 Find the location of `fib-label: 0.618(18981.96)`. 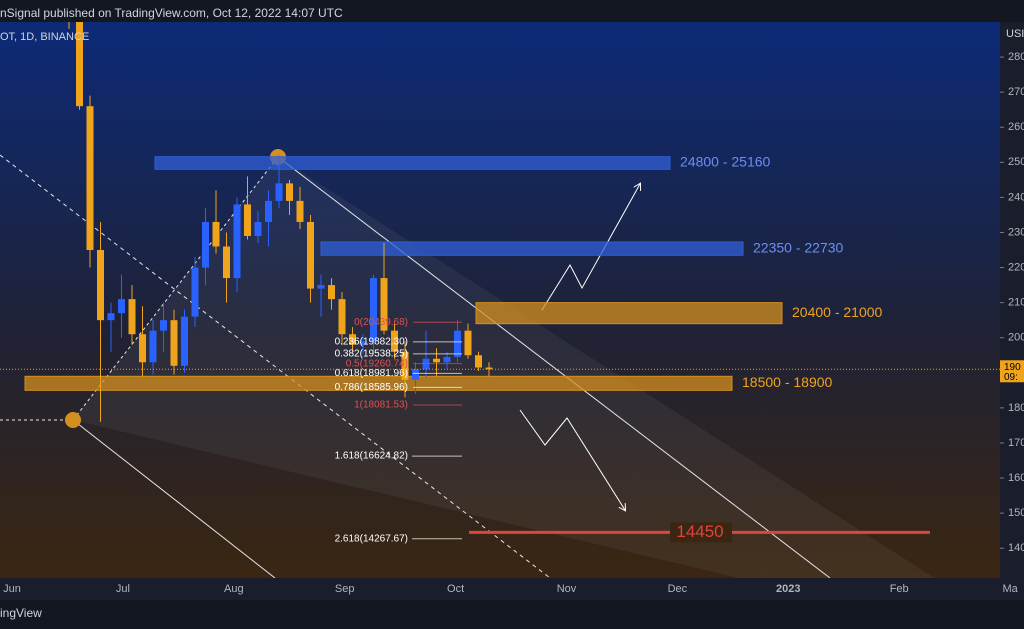

fib-label: 0.618(18981.96) is located at coordinates (371, 373).